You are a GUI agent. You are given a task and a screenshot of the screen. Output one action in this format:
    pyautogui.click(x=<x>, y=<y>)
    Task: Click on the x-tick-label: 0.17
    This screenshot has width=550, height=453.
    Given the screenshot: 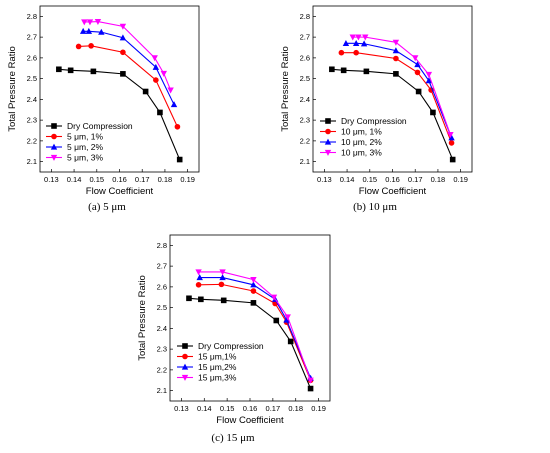 What is the action you would take?
    pyautogui.click(x=415, y=179)
    